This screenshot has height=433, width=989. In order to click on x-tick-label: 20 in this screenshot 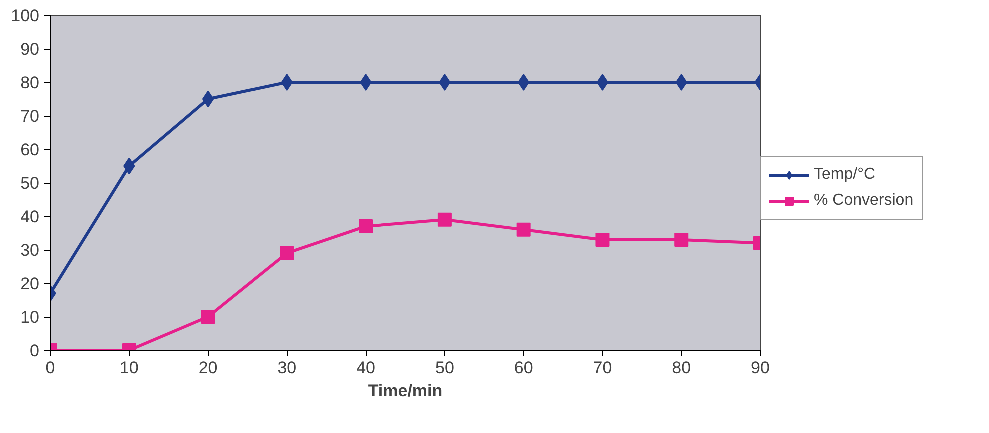, I will do `click(208, 368)`.